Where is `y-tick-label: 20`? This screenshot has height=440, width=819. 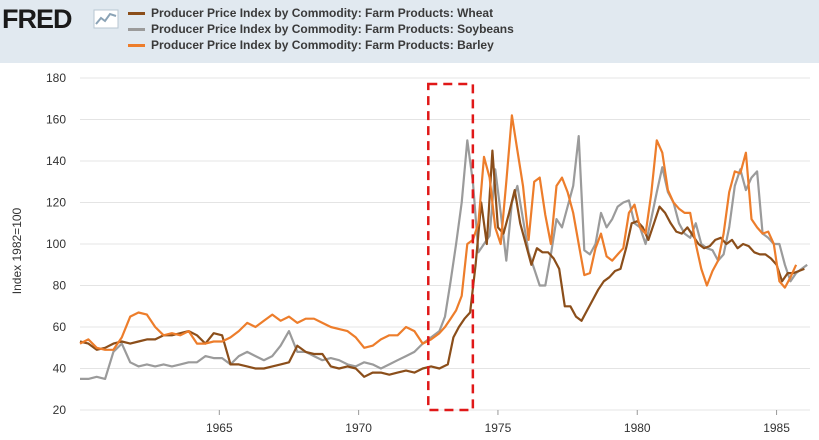 y-tick-label: 20 is located at coordinates (60, 410).